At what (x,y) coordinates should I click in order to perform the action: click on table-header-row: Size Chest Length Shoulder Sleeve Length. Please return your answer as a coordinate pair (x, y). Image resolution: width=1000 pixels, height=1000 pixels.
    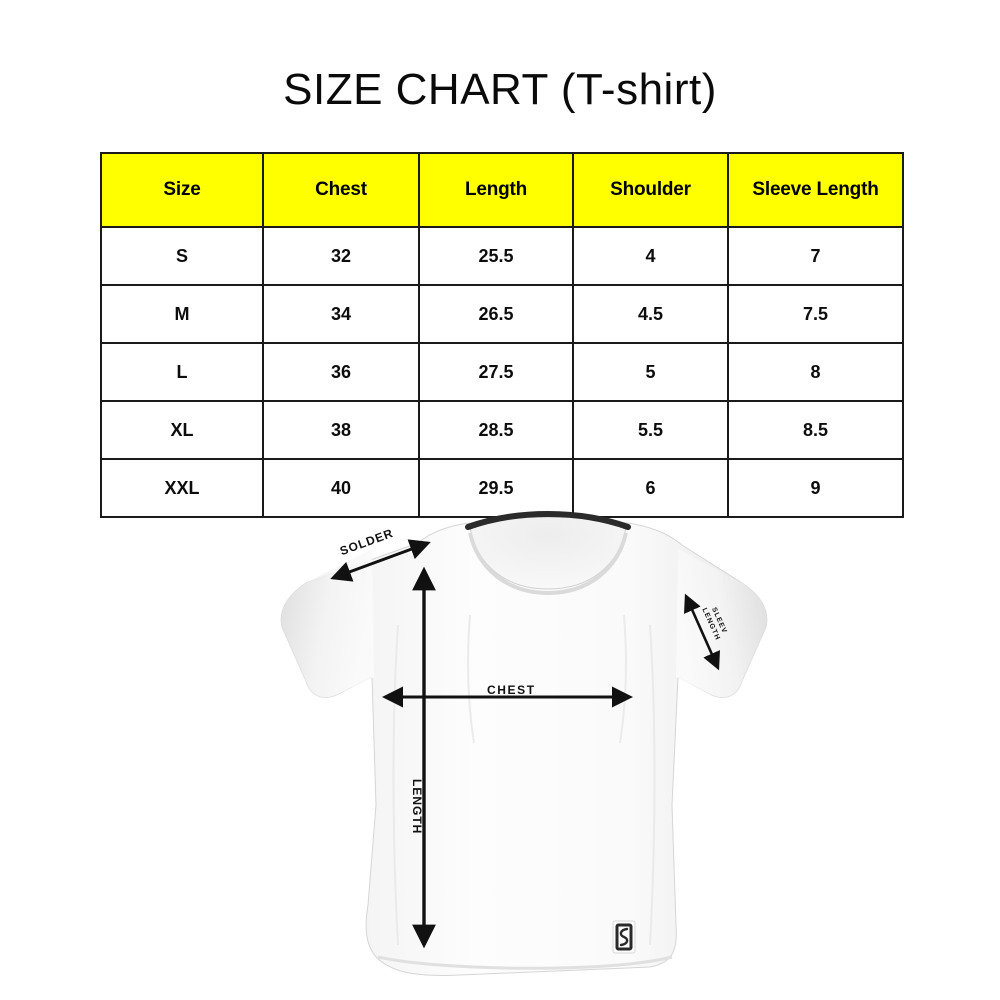
    Looking at the image, I should click on (502, 190).